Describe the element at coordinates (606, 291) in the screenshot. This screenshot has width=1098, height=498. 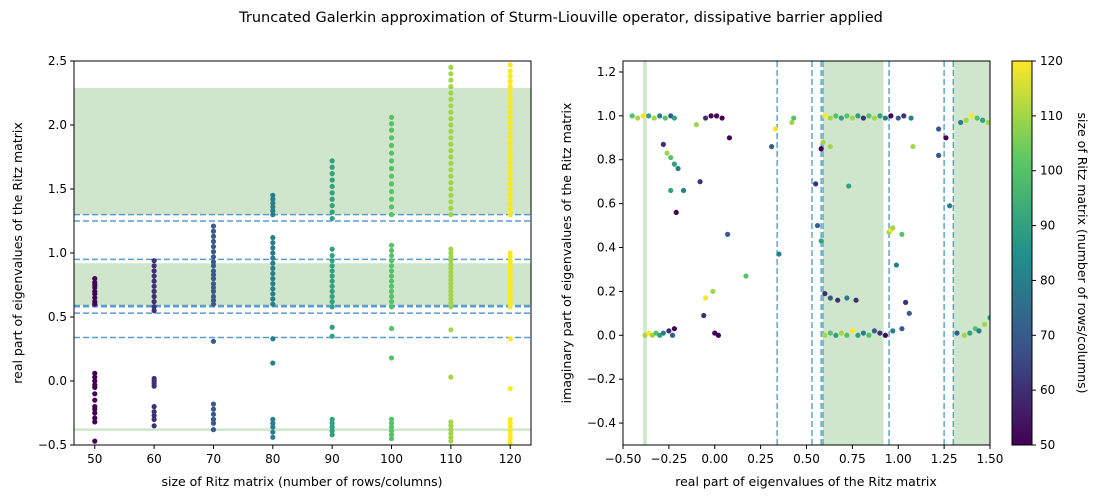
I see `y-tick-label: 0.2` at that location.